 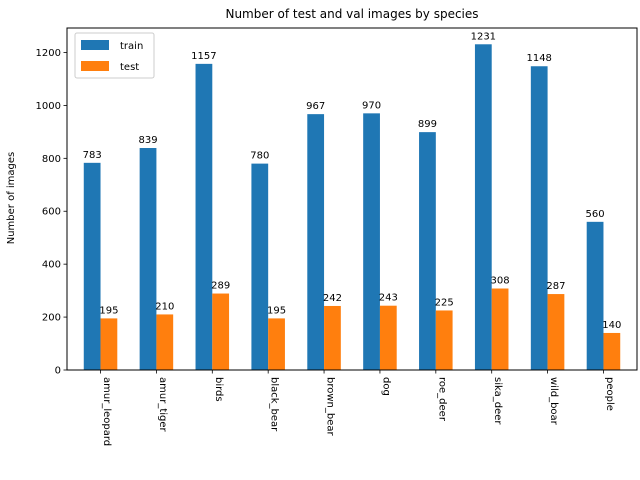 I want to click on legend: train test, so click(x=114, y=55).